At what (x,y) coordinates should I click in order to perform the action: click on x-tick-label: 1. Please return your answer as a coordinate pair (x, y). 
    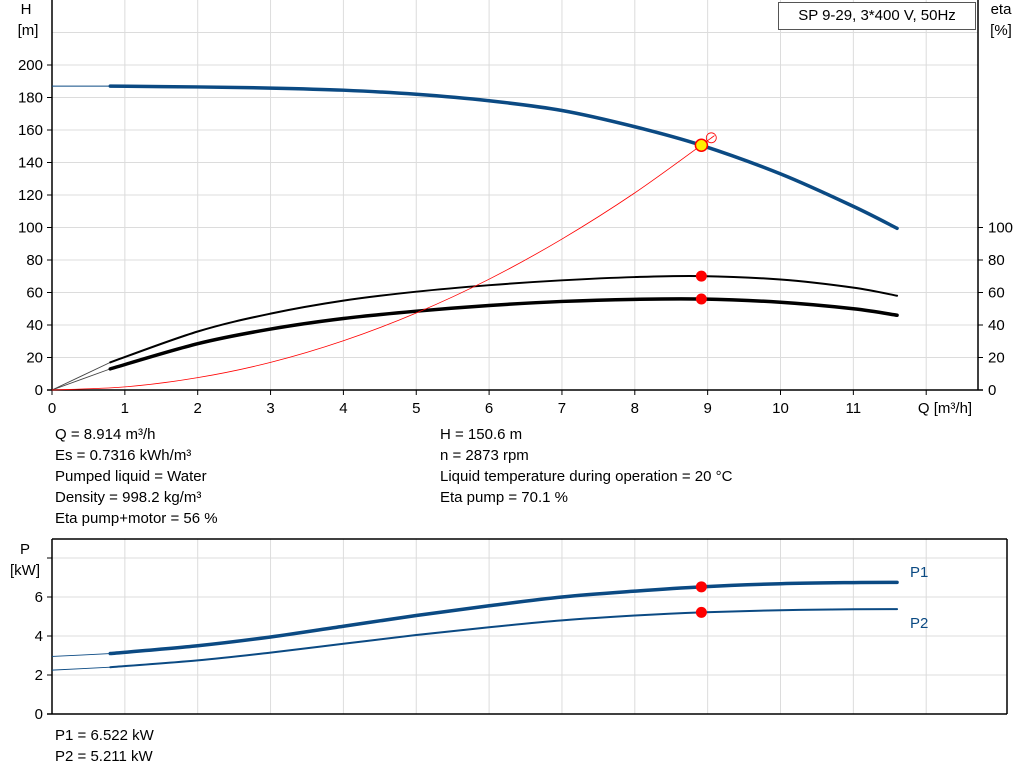
    Looking at the image, I should click on (125, 408).